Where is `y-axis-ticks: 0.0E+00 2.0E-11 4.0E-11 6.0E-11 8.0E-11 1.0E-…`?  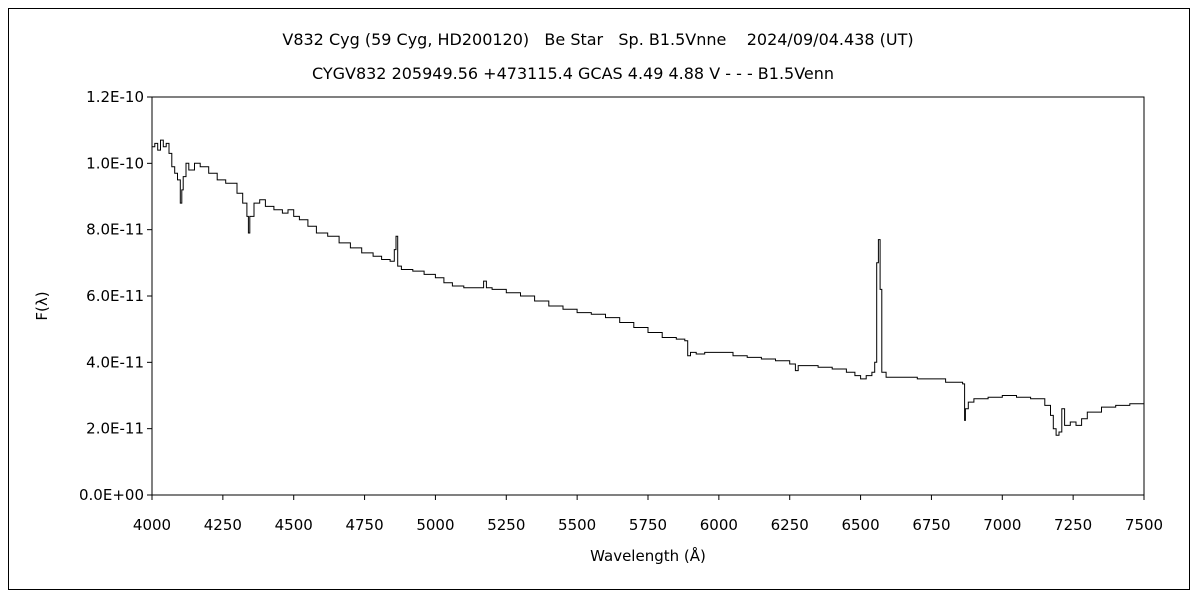
y-axis-ticks: 0.0E+00 2.0E-11 4.0E-11 6.0E-11 8.0E-11 1.0E-… is located at coordinates (115, 296).